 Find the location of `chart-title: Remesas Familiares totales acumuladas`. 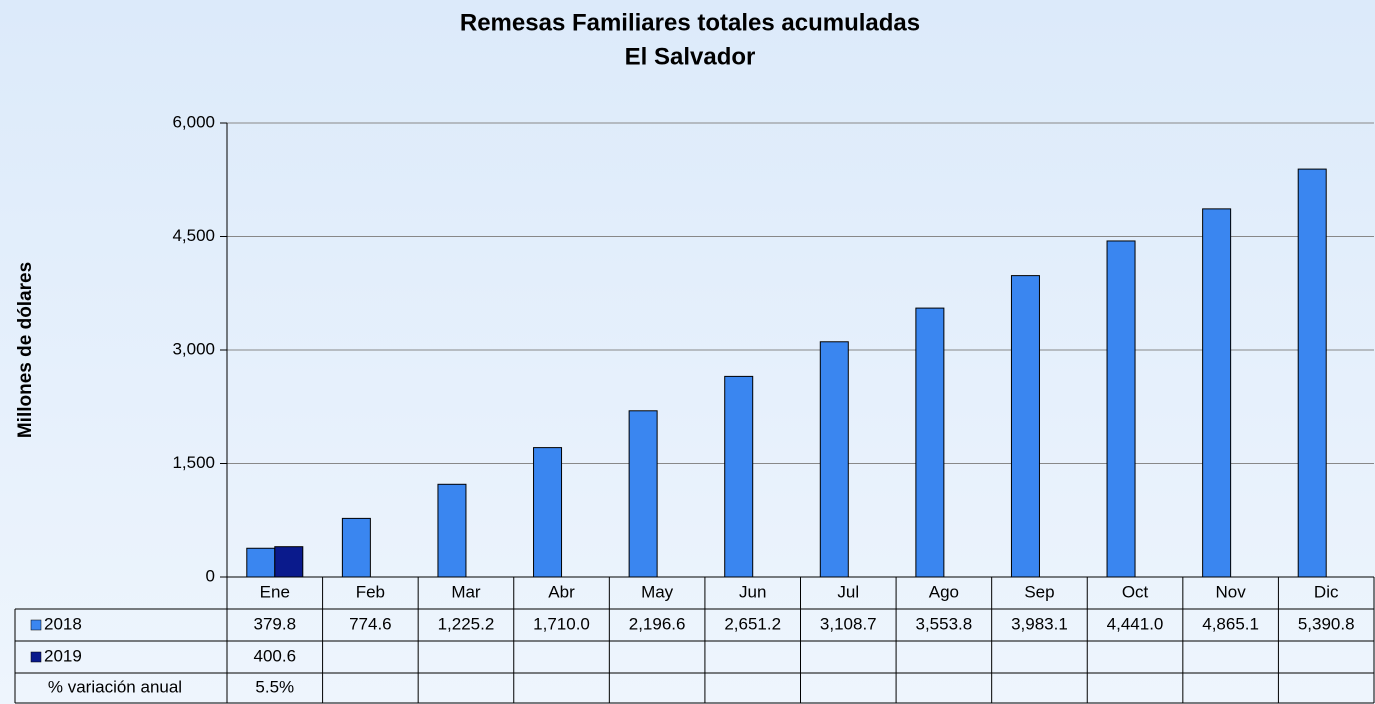

chart-title: Remesas Familiares totales acumuladas is located at coordinates (690, 22).